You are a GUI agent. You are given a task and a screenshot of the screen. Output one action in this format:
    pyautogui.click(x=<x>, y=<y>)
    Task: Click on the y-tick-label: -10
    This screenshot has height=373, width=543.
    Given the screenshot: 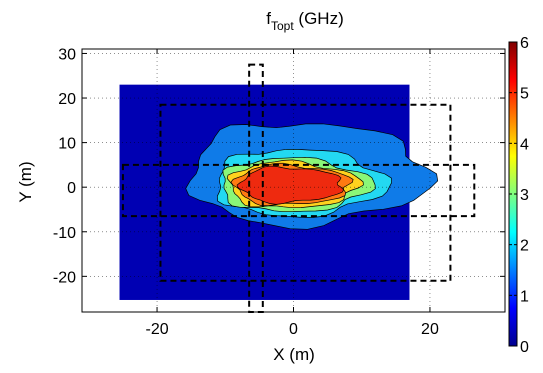 What is the action you would take?
    pyautogui.click(x=64, y=233)
    